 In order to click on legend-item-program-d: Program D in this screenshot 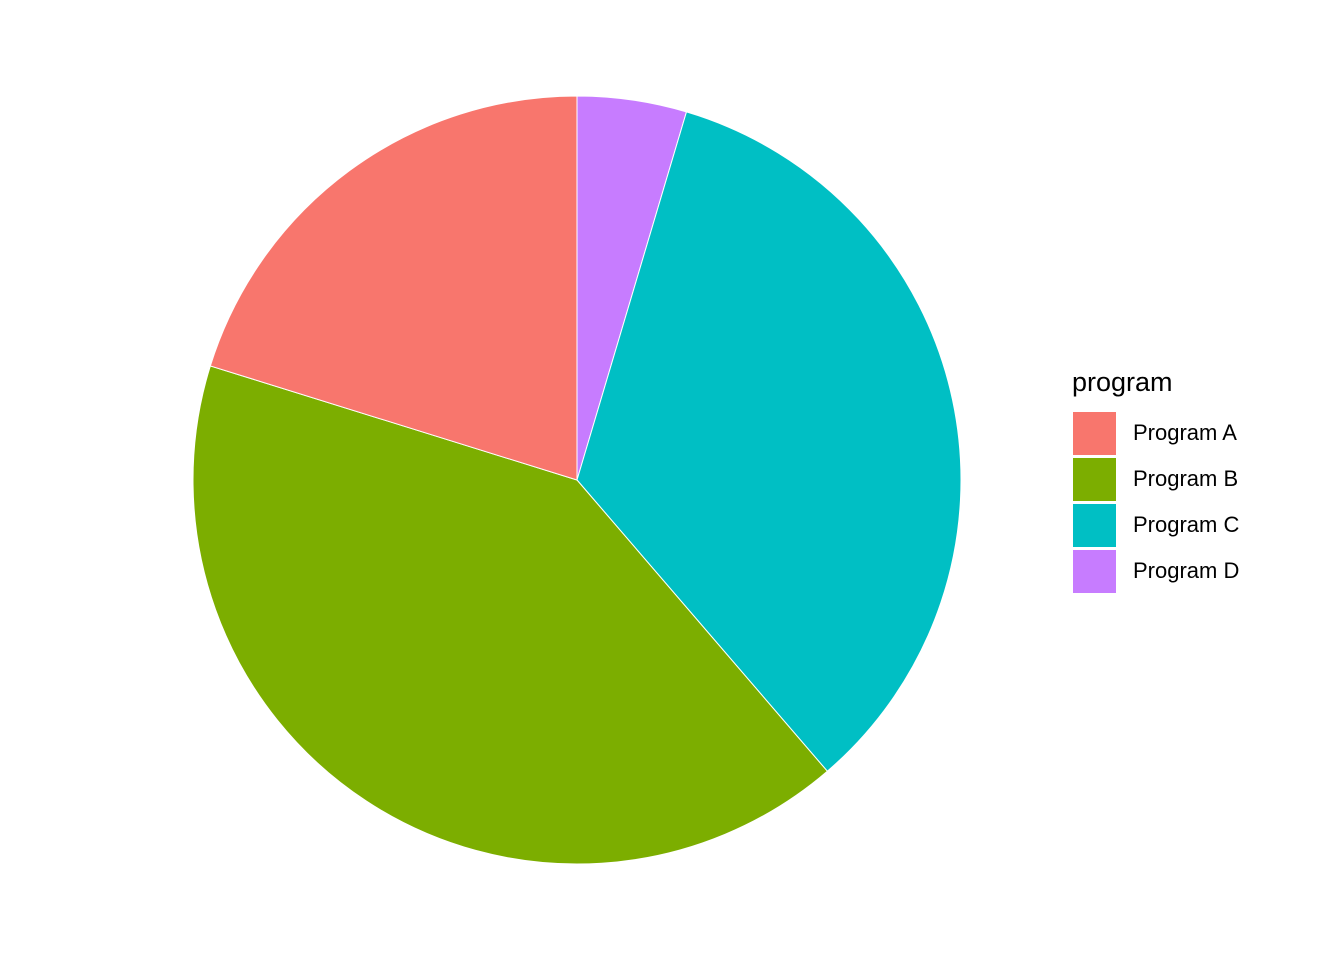, I will do `click(1155, 571)`.